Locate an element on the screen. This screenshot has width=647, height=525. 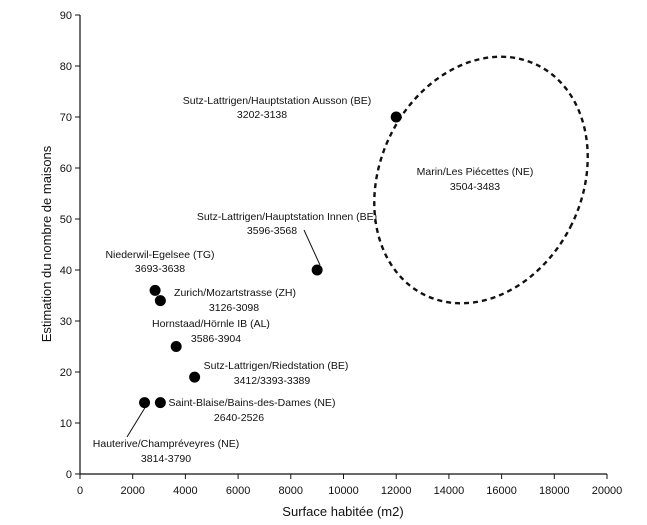
y-tick-label: 50 is located at coordinates (66, 220).